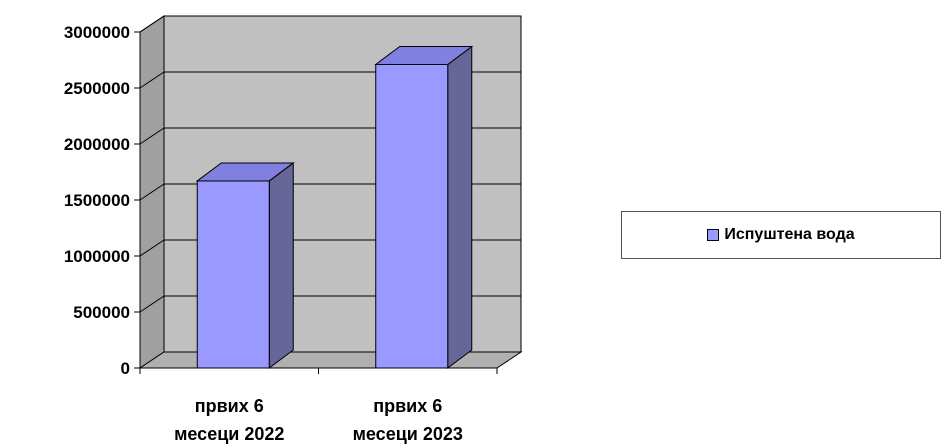 The width and height of the screenshot is (947, 448). Describe the element at coordinates (97, 200) in the screenshot. I see `y-tick-label-3: 1500000` at that location.